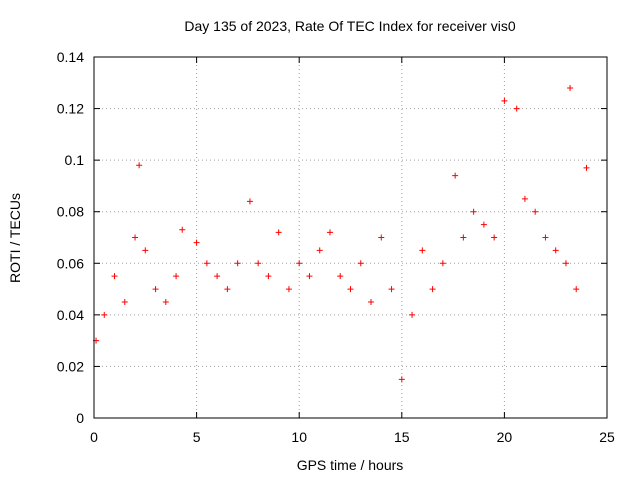 The width and height of the screenshot is (640, 480). I want to click on x-tick-label: 25, so click(607, 437).